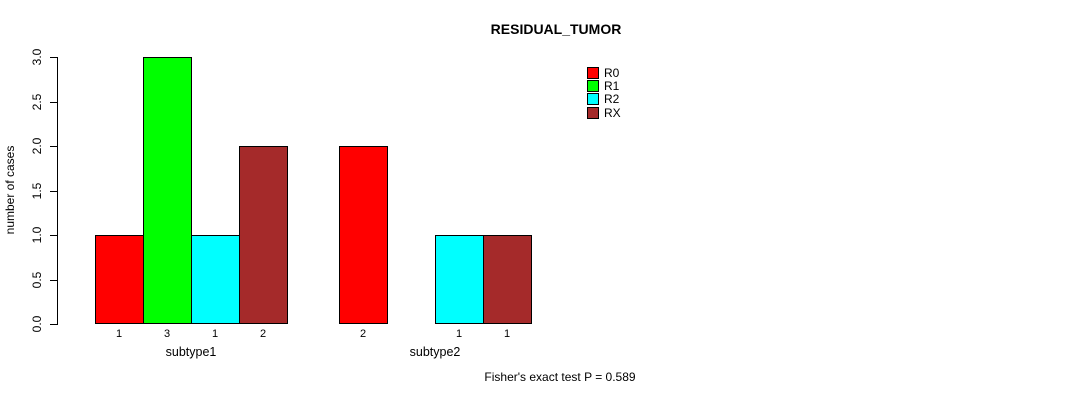 This screenshot has width=1090, height=400. Describe the element at coordinates (37, 190) in the screenshot. I see `y-tick-label: 1.5` at that location.